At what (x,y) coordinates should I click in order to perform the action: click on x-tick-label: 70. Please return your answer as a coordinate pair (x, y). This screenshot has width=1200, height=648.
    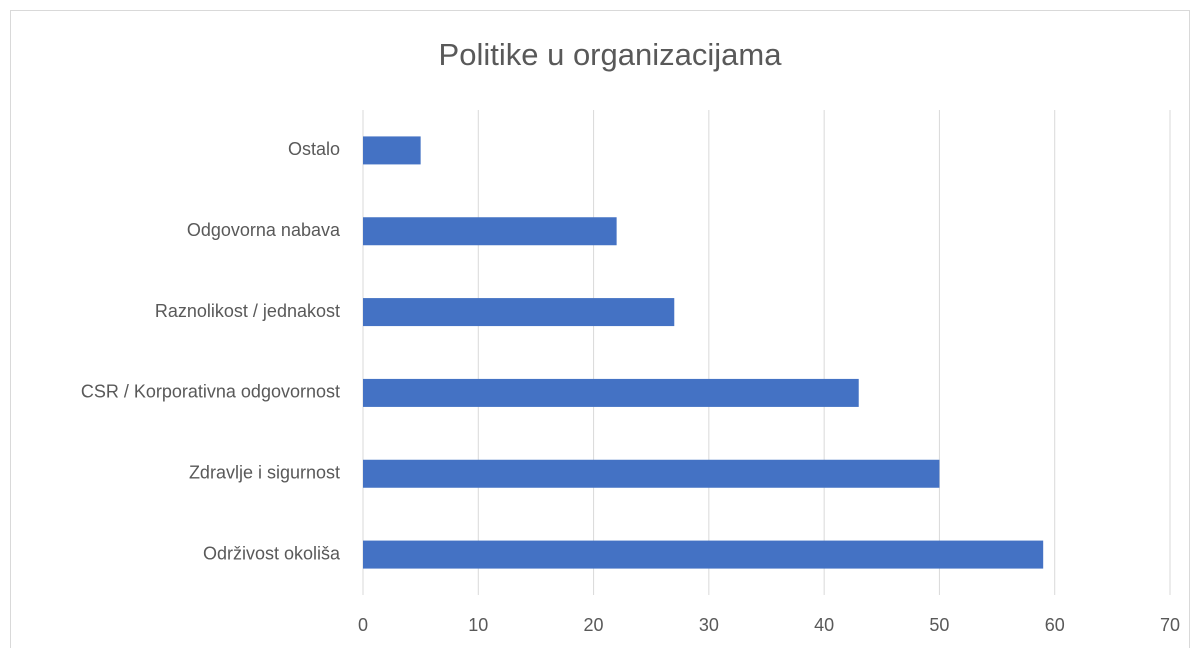
    Looking at the image, I should click on (1170, 625).